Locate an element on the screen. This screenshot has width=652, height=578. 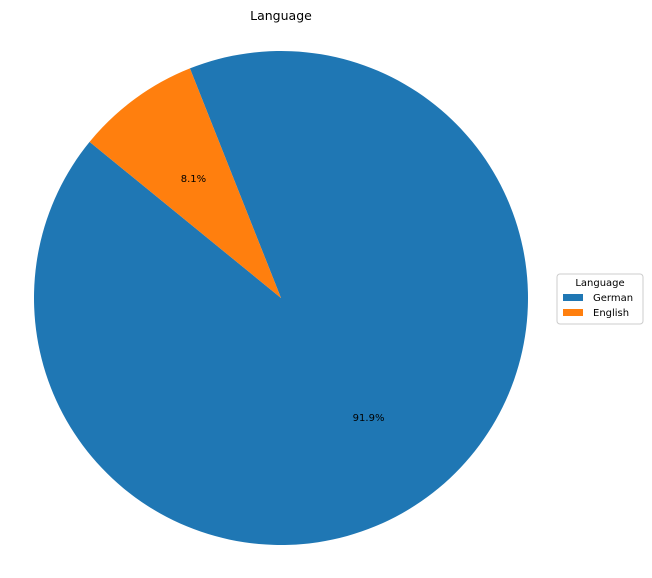
pie-pct-labels: 91.9% 8.1% is located at coordinates (283, 299).